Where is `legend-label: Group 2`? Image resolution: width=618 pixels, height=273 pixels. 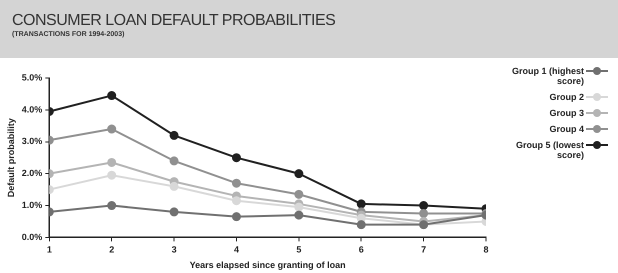
legend-label: Group 2 is located at coordinates (566, 97).